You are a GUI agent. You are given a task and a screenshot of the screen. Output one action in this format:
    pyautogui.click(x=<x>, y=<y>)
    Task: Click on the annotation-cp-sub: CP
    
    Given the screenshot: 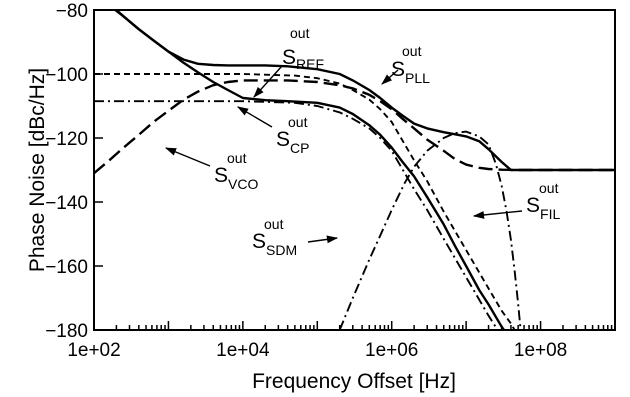 What is the action you would take?
    pyautogui.click(x=299, y=148)
    